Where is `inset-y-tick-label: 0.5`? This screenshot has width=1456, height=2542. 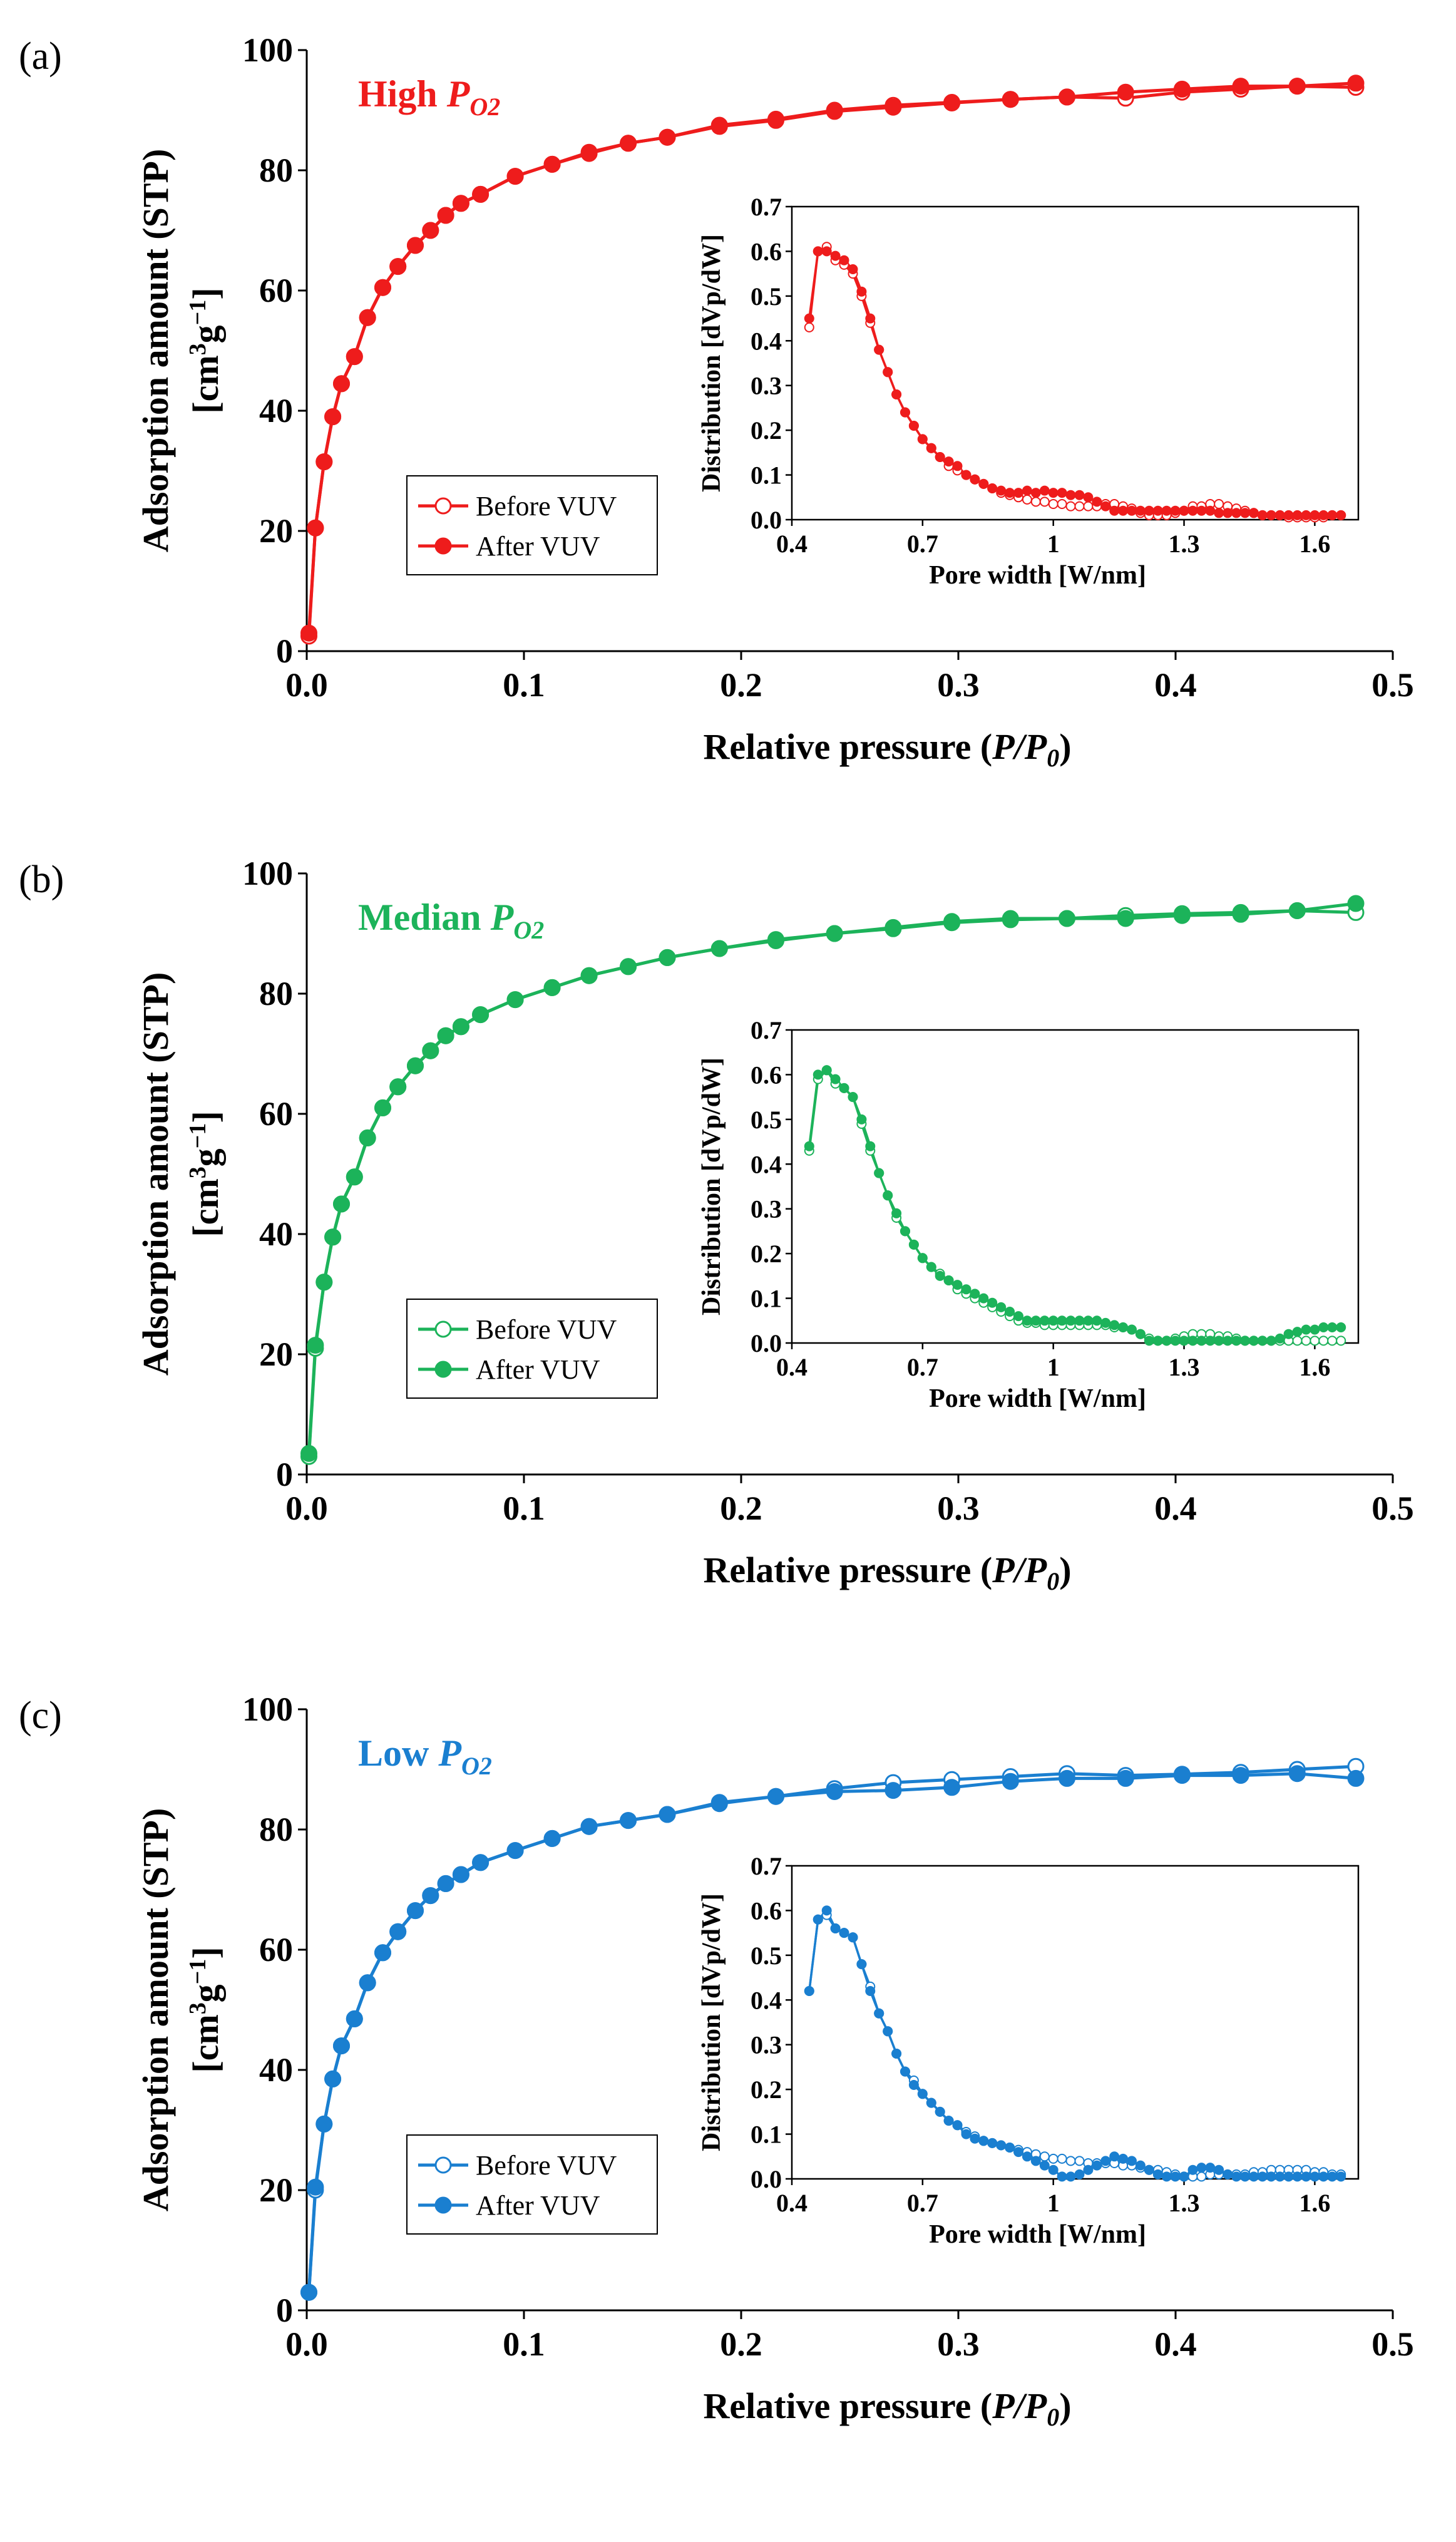 inset-y-tick-label: 0.5 is located at coordinates (767, 1956).